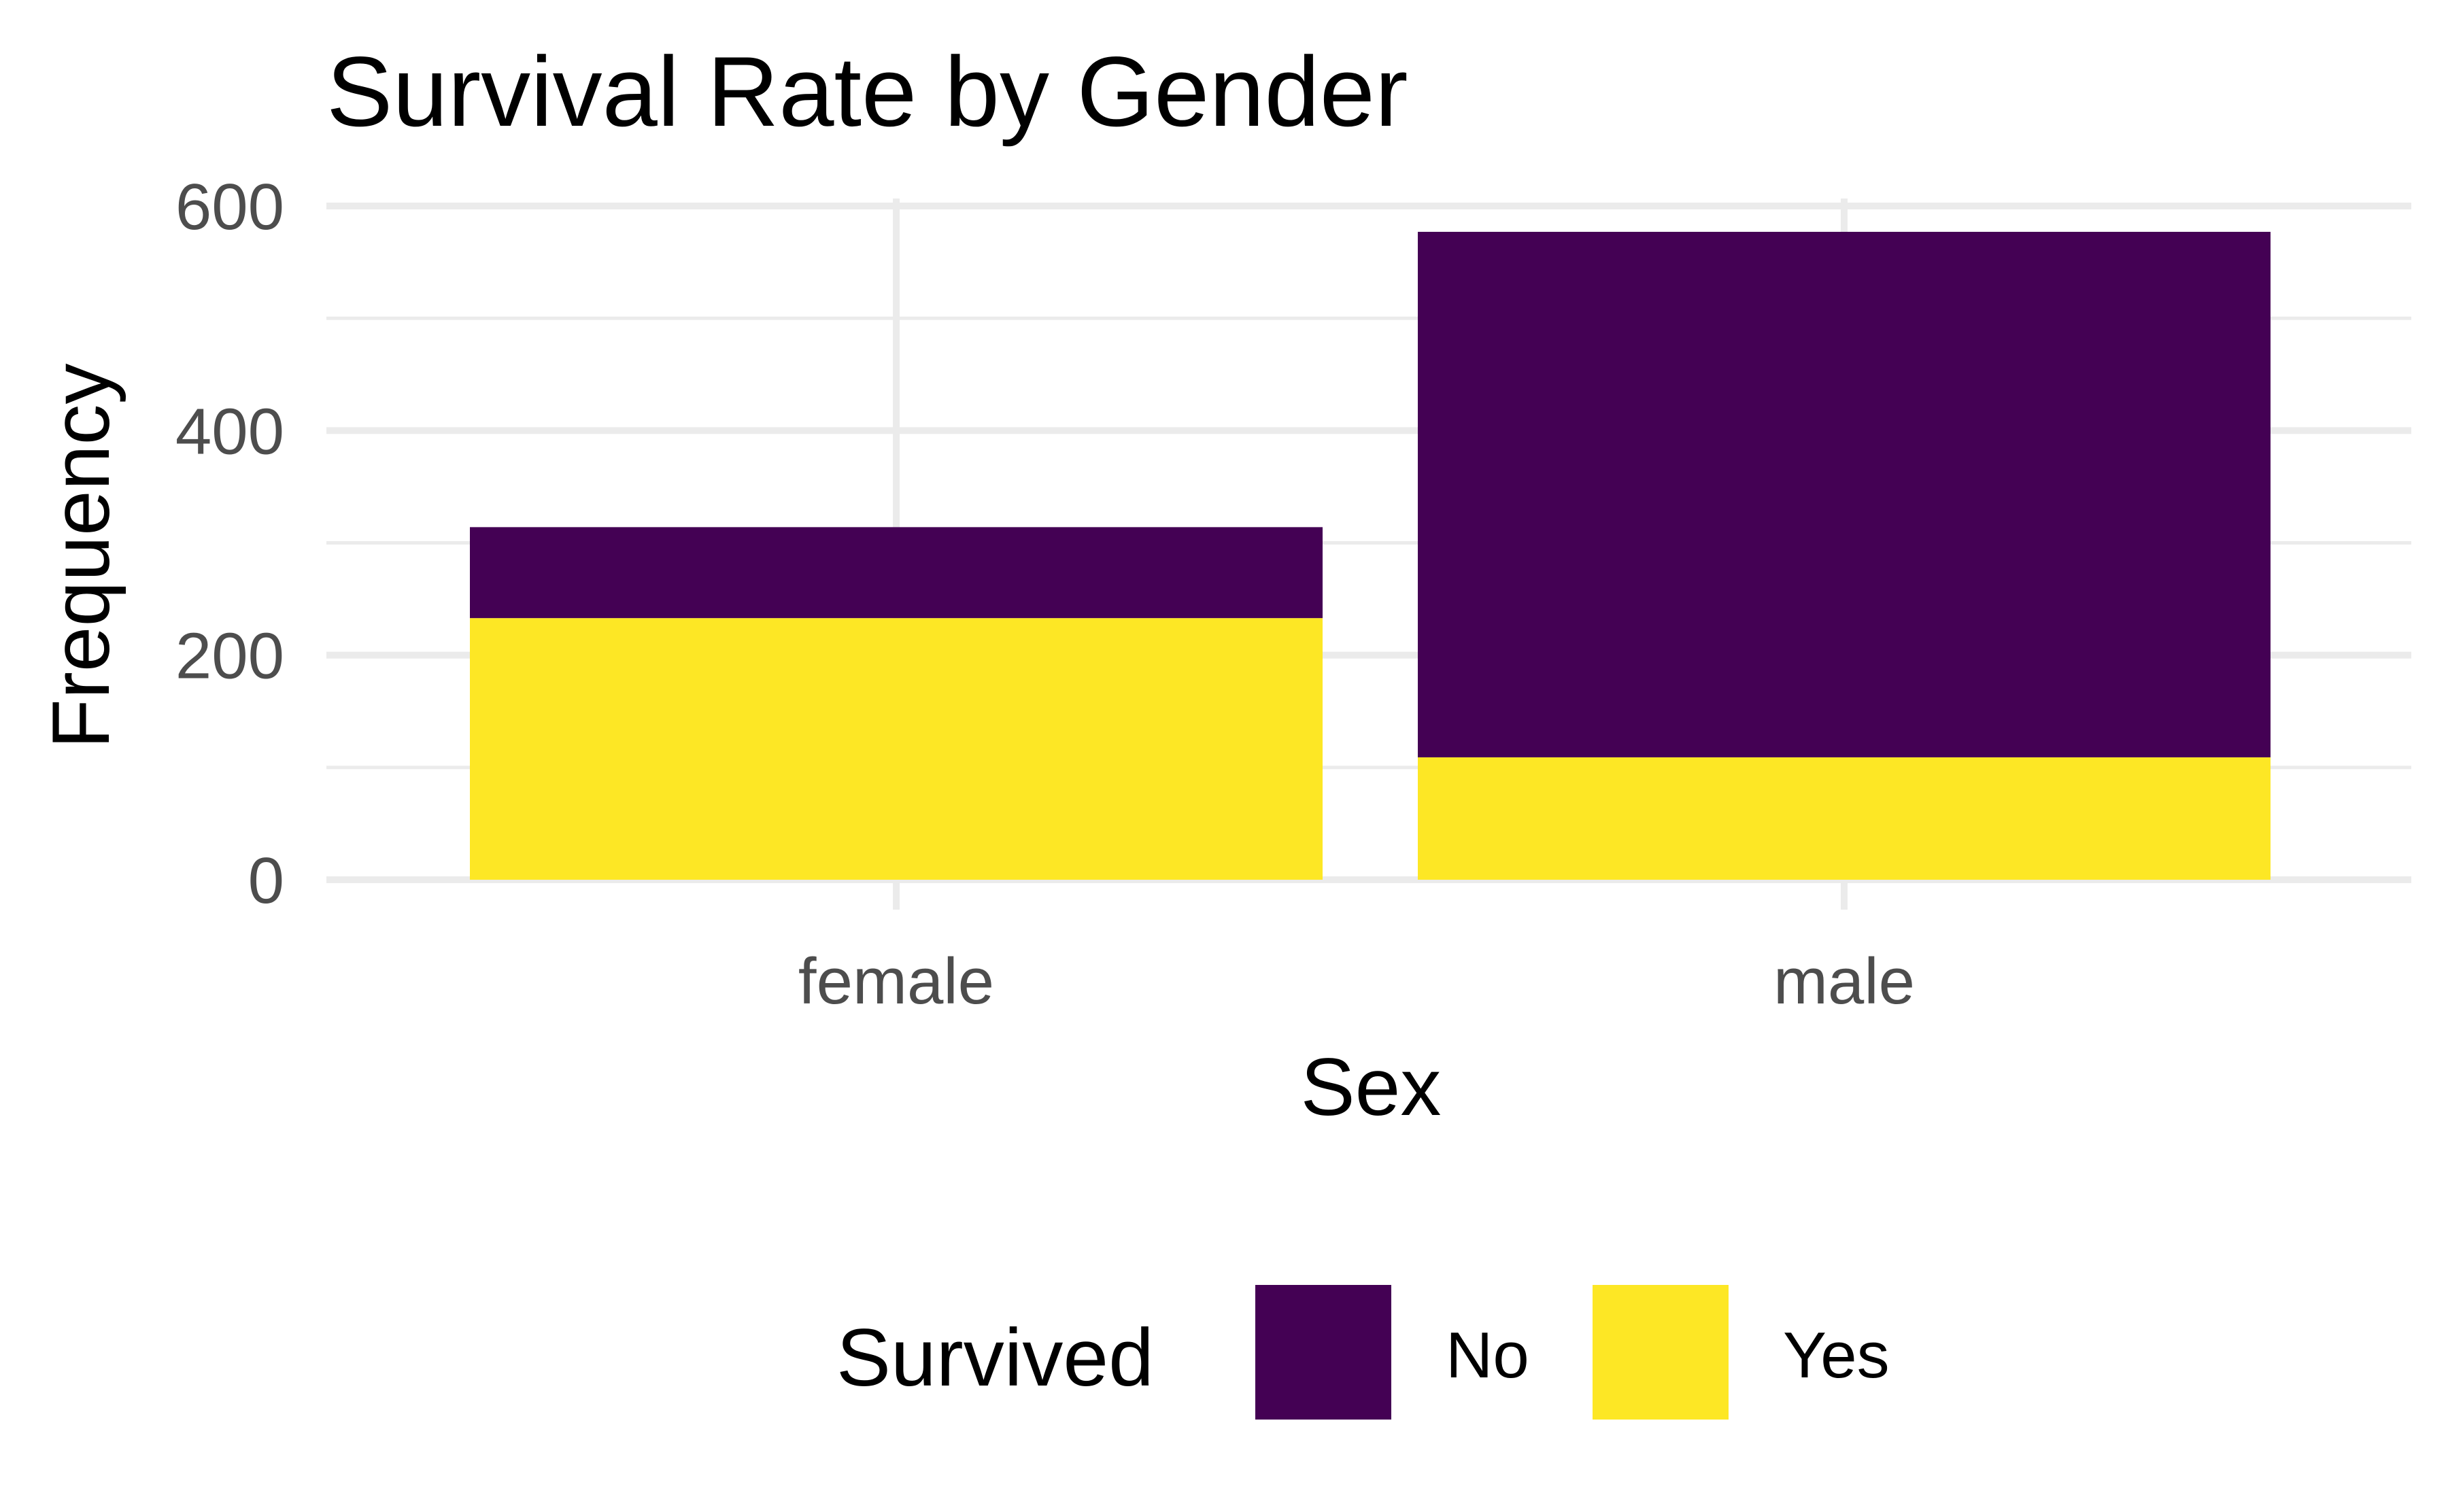  Describe the element at coordinates (1844, 981) in the screenshot. I see `x-tick-label: male` at that location.